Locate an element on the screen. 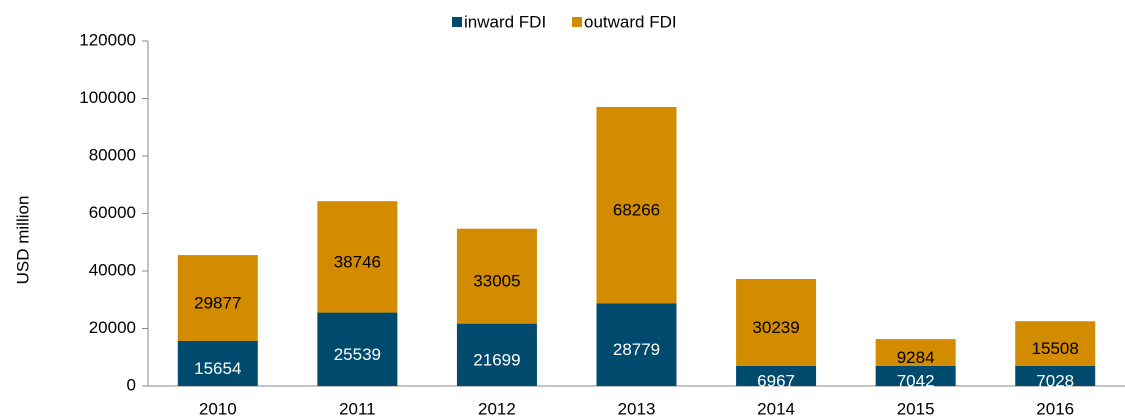  data-label: 68266 is located at coordinates (636, 210).